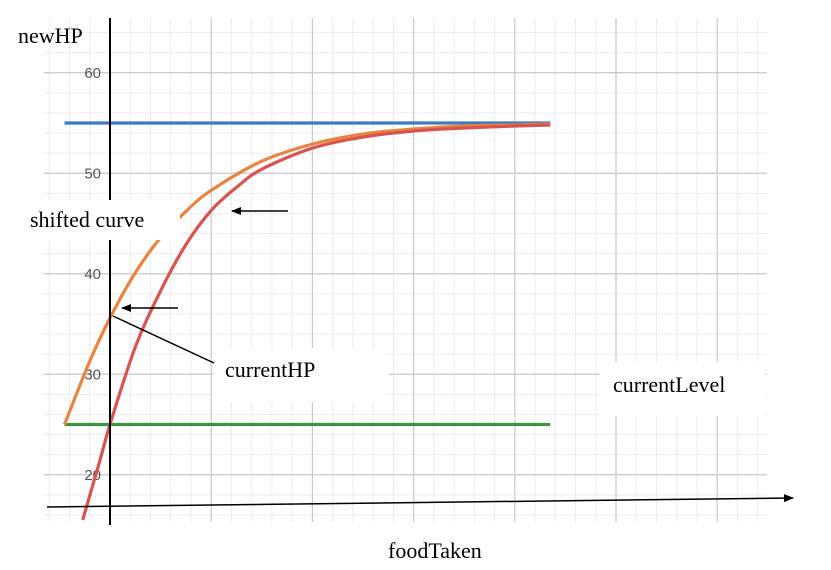 This screenshot has height=570, width=831. What do you see at coordinates (669, 384) in the screenshot?
I see `currentLevel-annotation: currentLevel` at bounding box center [669, 384].